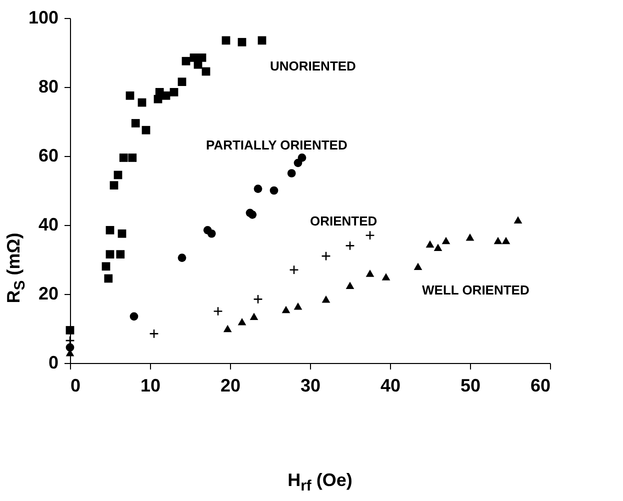 This screenshot has width=623, height=501. Describe the element at coordinates (313, 66) in the screenshot. I see `series-label: UNORIENTED` at that location.